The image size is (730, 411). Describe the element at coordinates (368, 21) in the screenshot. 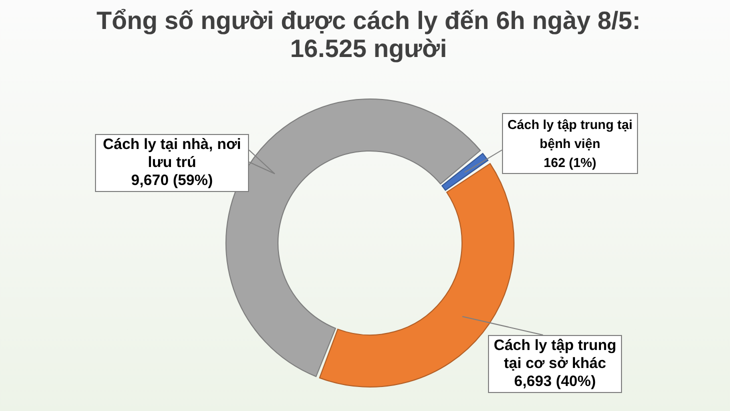

I see `chart-title: Tổng số người được cách ly đến 6h ngày 8/5:` at that location.